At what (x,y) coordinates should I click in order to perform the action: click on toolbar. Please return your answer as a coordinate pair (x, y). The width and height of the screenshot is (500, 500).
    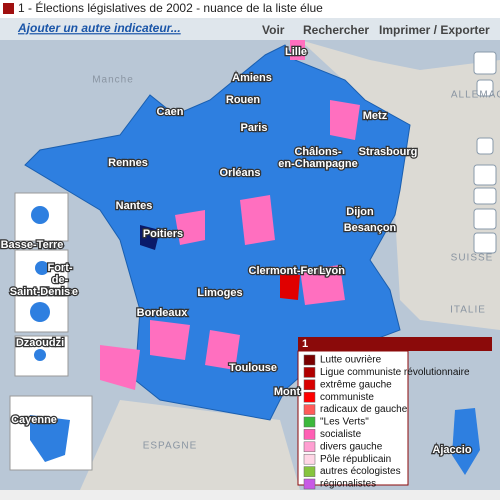
    Looking at the image, I should click on (250, 29).